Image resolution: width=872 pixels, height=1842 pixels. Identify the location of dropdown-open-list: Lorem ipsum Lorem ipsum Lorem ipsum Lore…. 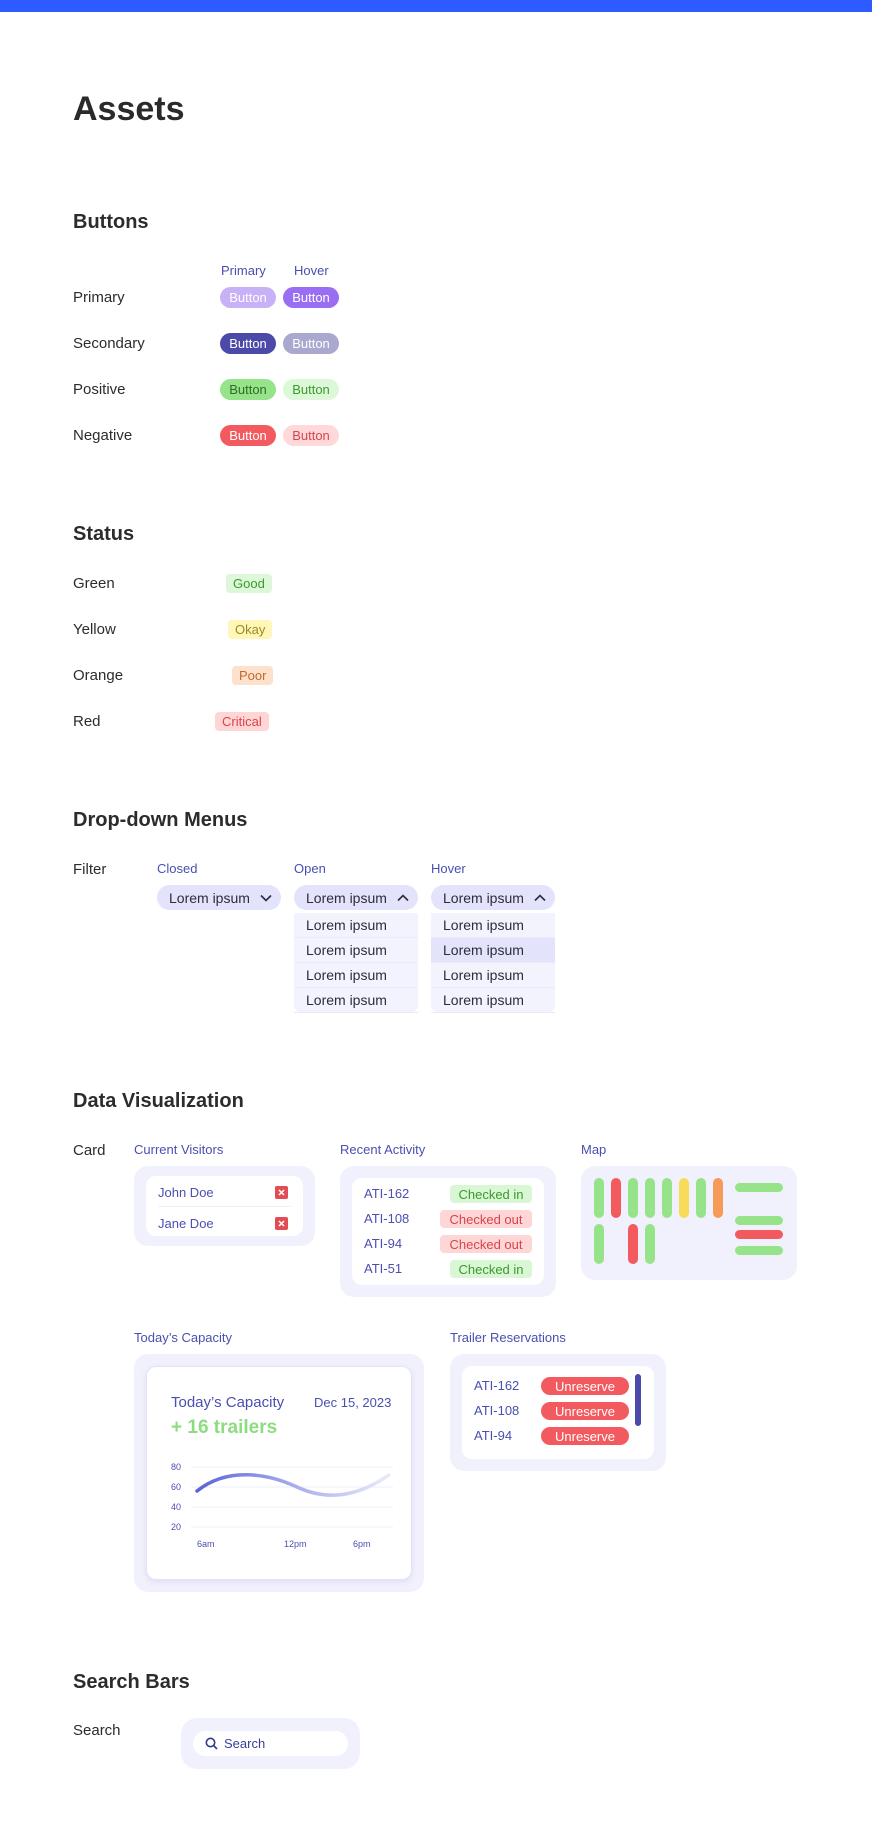
(356, 963).